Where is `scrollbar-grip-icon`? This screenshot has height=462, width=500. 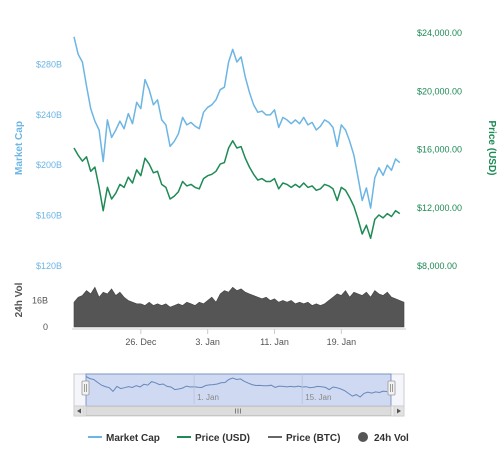
scrollbar-grip-icon is located at coordinates (238, 411).